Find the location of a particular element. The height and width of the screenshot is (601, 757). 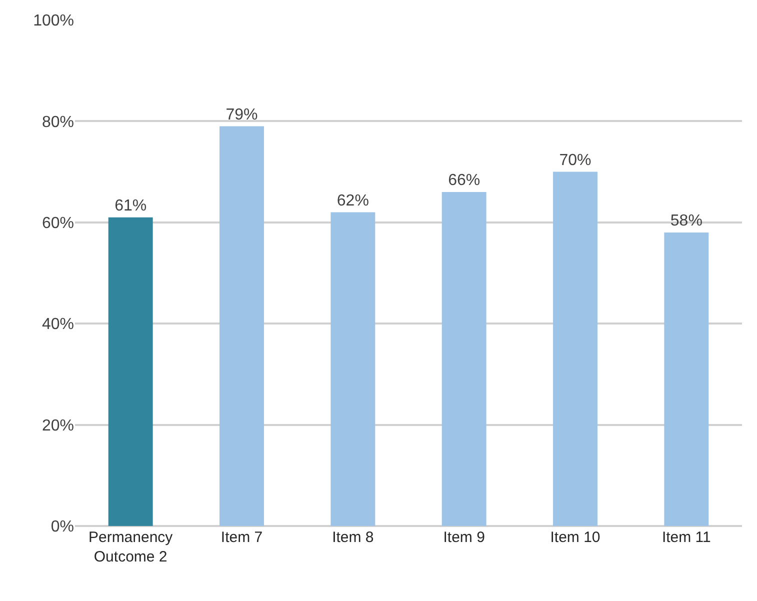

data-label: 66% is located at coordinates (464, 181).